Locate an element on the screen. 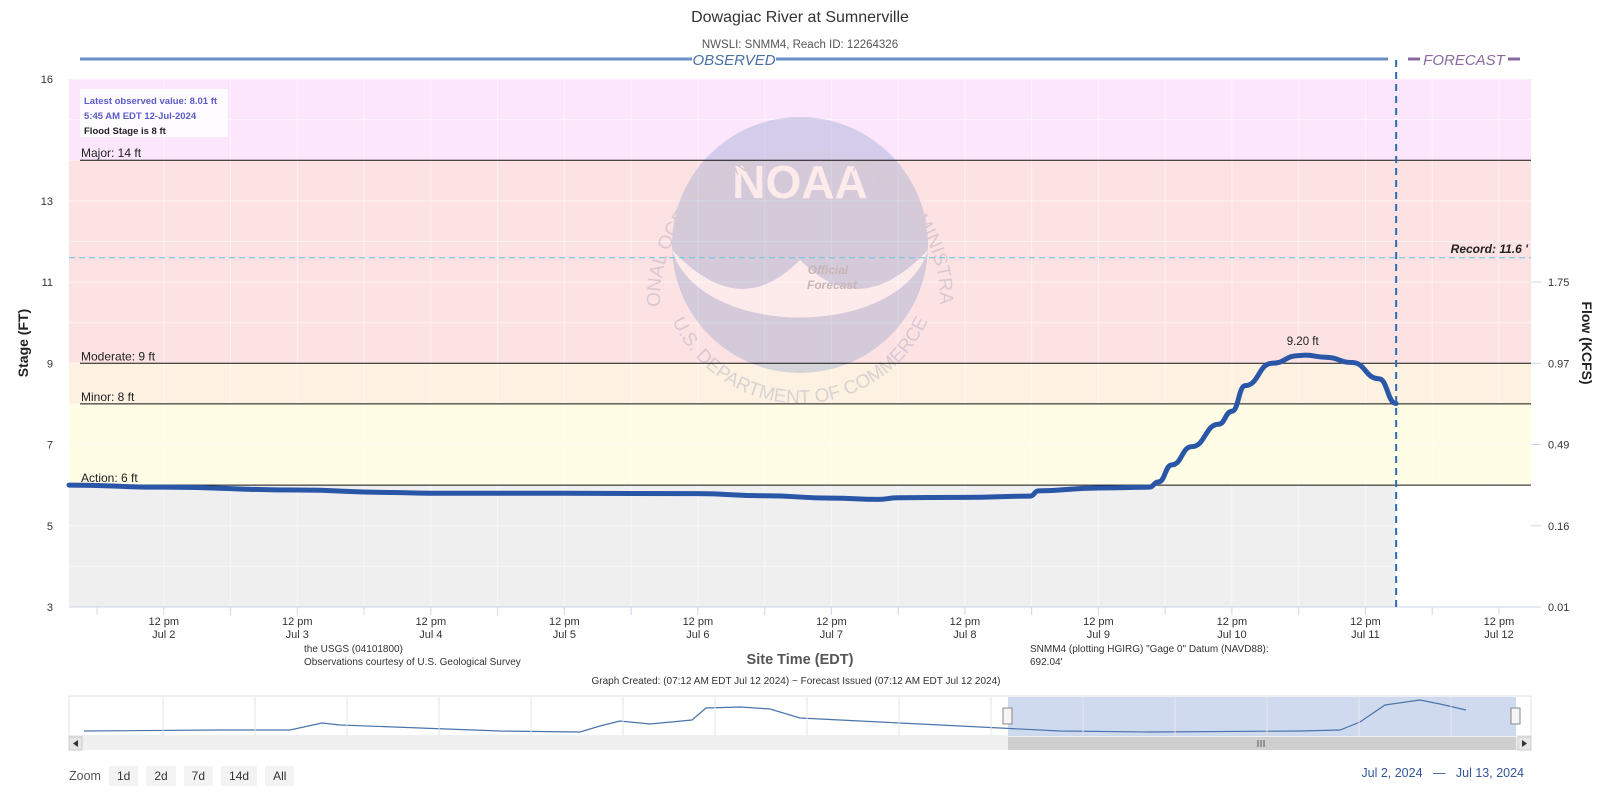 The width and height of the screenshot is (1600, 800). y-axis-title: Stage (FT) is located at coordinates (23, 343).